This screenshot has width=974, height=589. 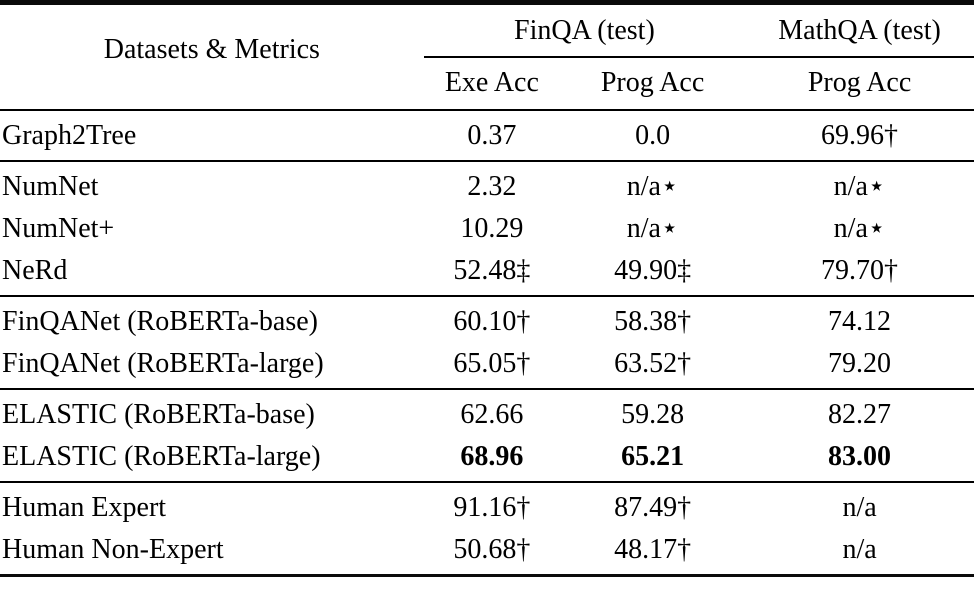 What do you see at coordinates (859, 82) in the screenshot?
I see `column-header-prog-acc-mathqa: Prog Acc` at bounding box center [859, 82].